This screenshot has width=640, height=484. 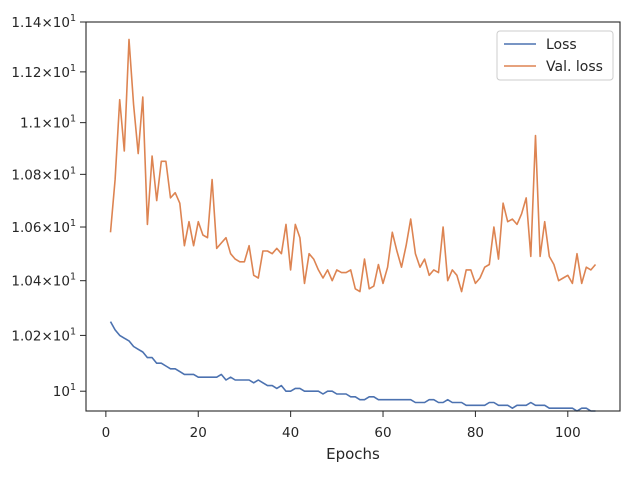 What do you see at coordinates (561, 45) in the screenshot?
I see `legend-label-loss: Loss` at bounding box center [561, 45].